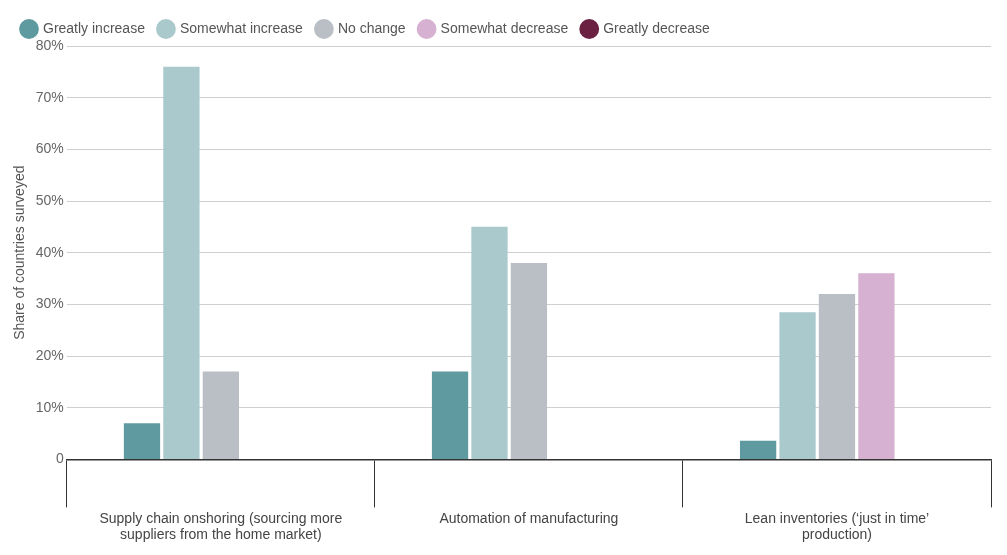  What do you see at coordinates (657, 27) in the screenshot?
I see `legend-label: Greatly decrease` at bounding box center [657, 27].